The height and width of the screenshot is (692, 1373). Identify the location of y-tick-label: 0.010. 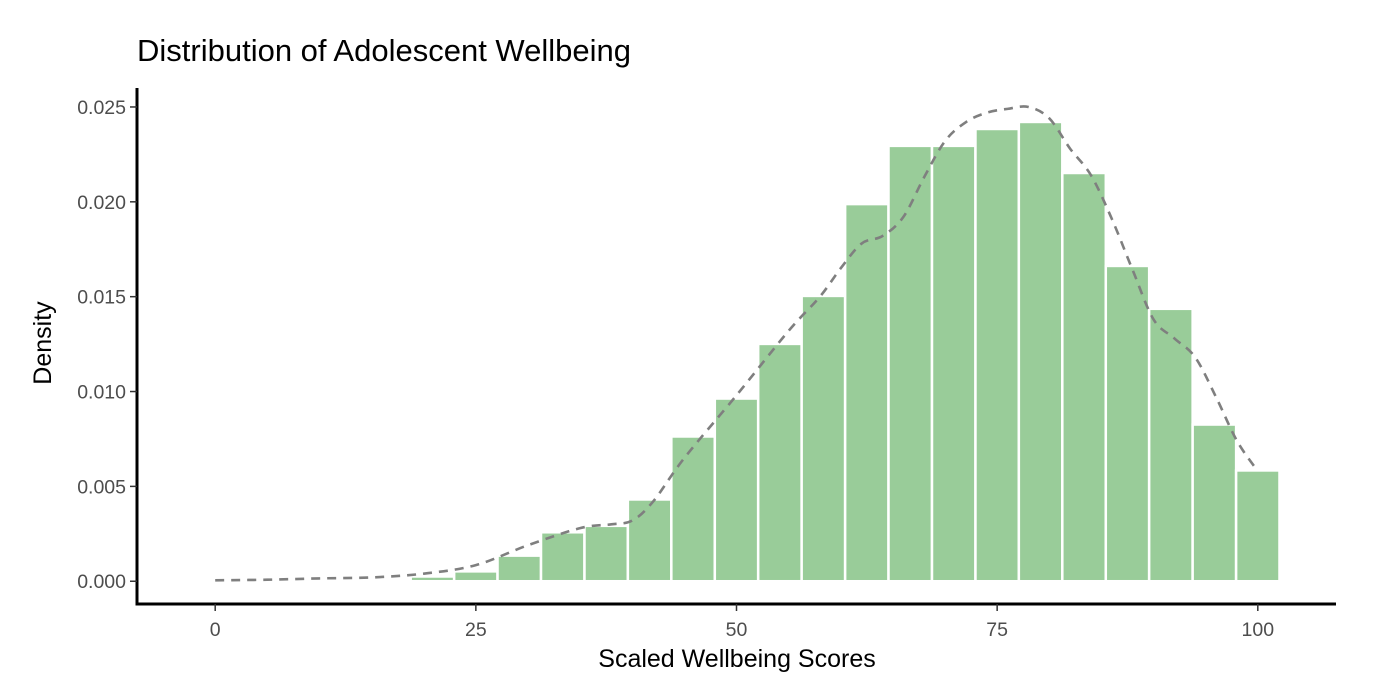
(101, 393).